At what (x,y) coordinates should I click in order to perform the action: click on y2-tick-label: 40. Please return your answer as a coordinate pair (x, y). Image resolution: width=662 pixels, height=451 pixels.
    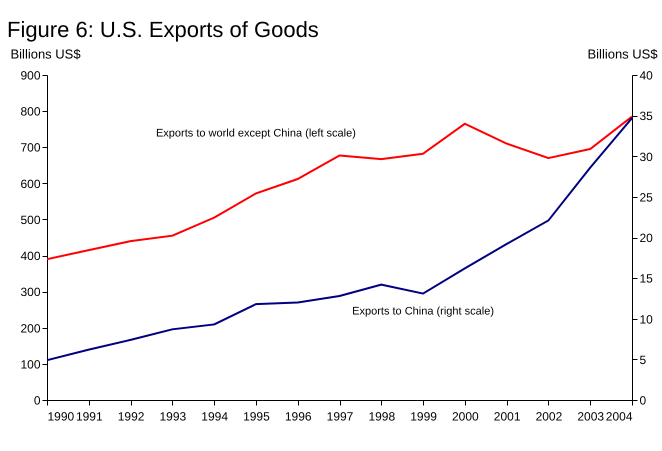
    Looking at the image, I should click on (647, 75).